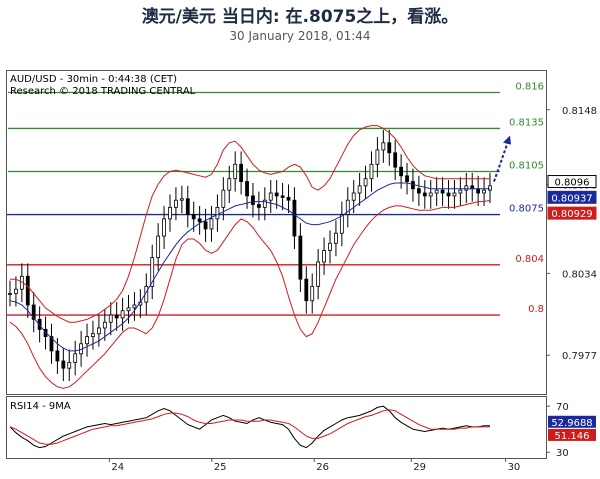 The image size is (600, 479). I want to click on price-badge-2: 0.80929, so click(572, 213).